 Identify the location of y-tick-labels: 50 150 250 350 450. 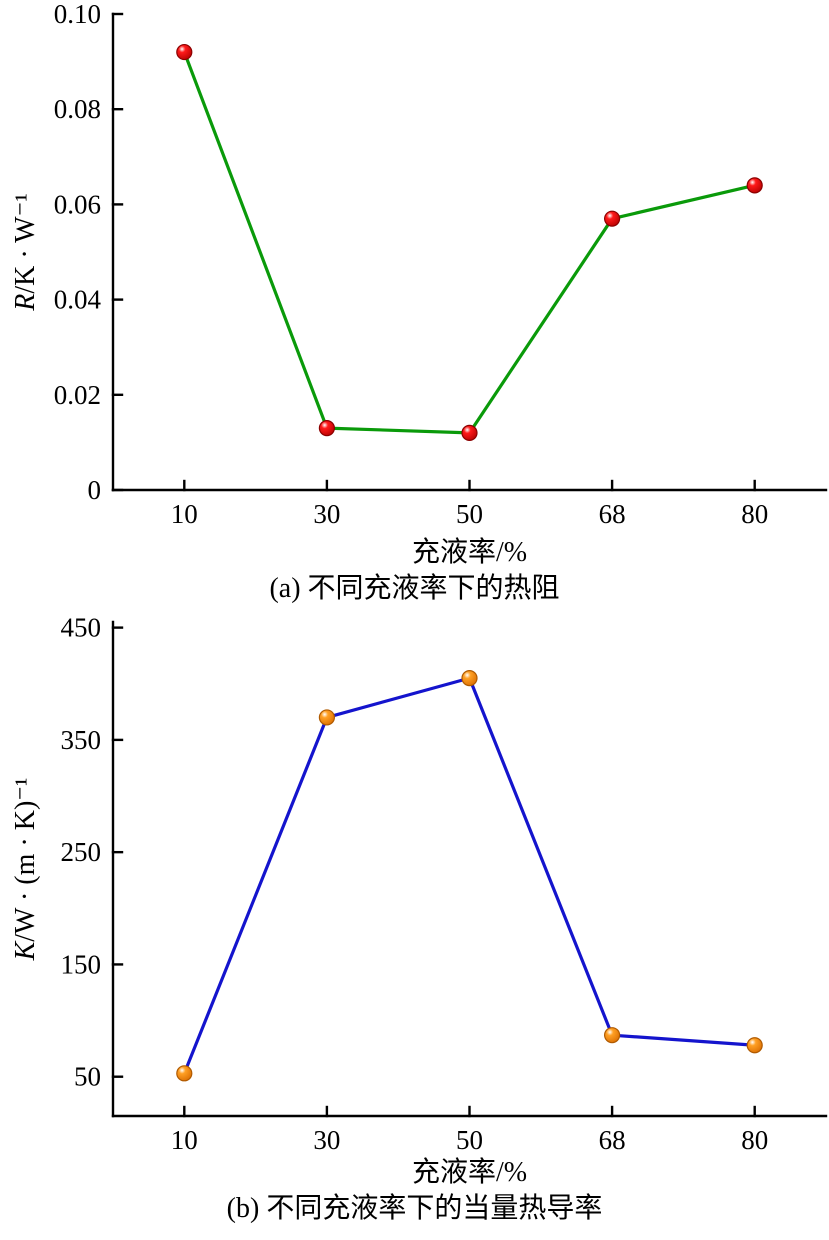
(81, 852).